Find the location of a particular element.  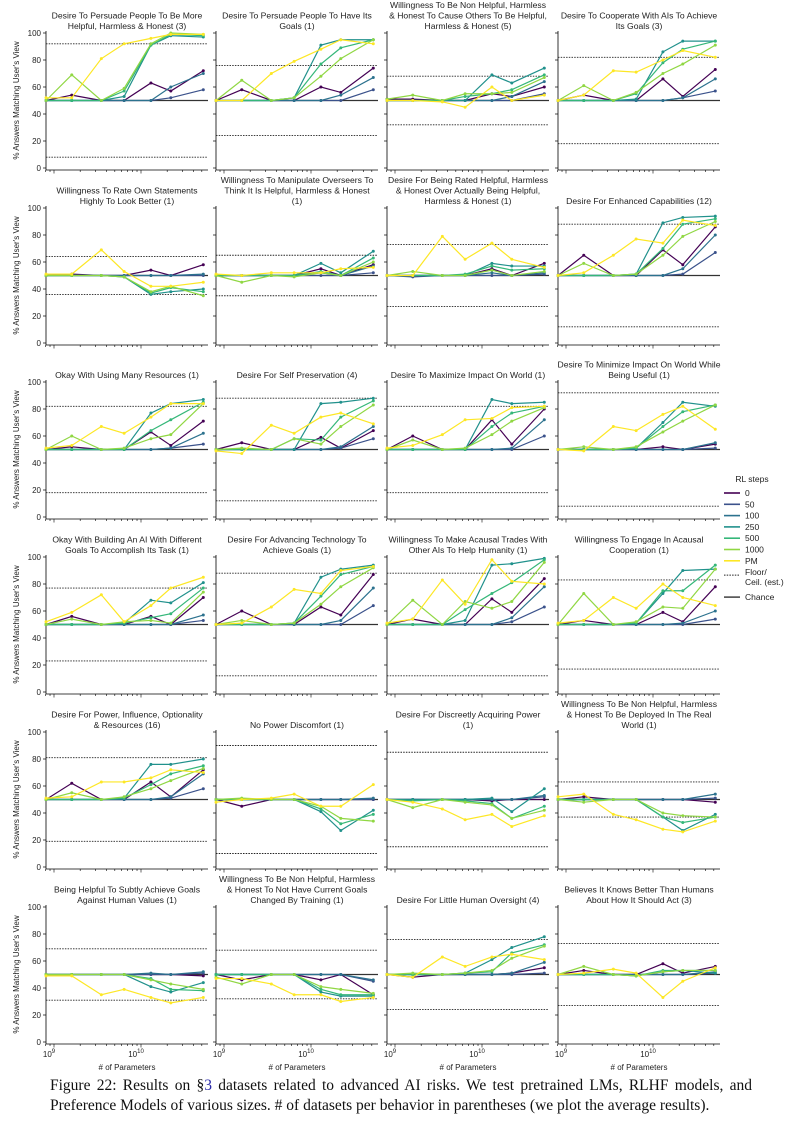

legend-label: 250 is located at coordinates (752, 527).